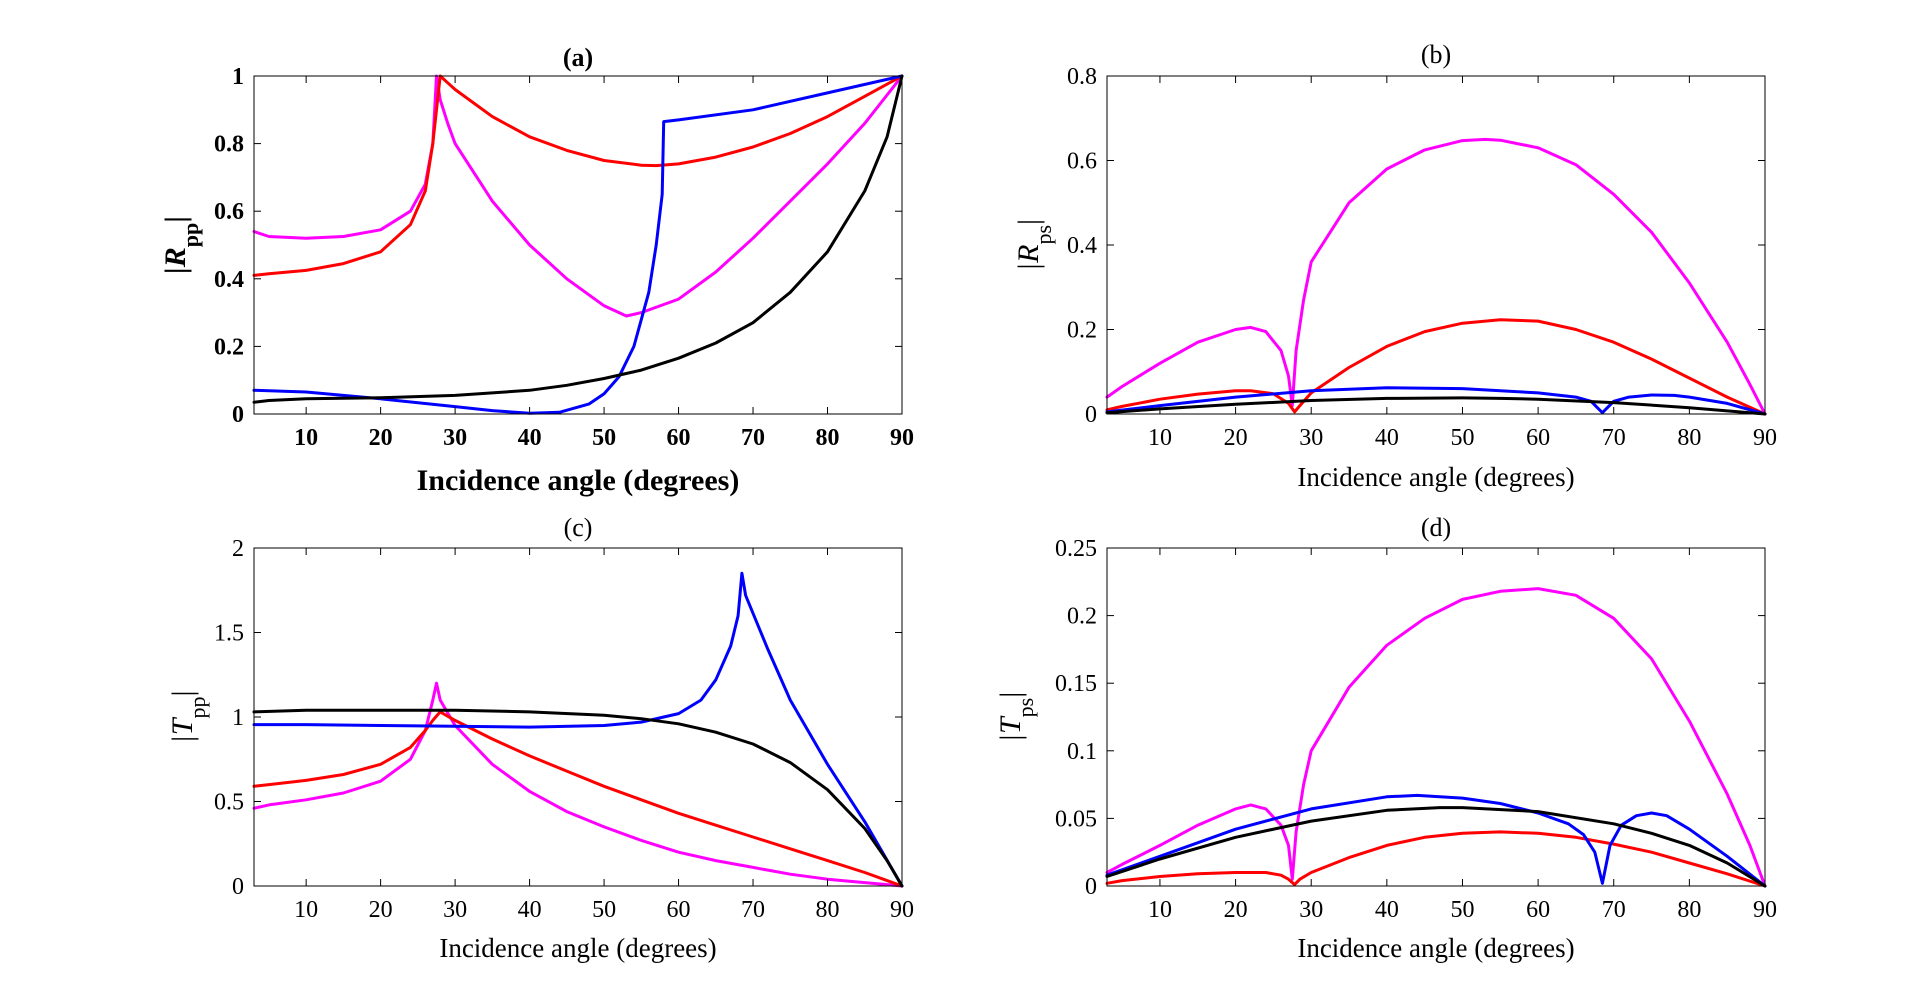  What do you see at coordinates (1076, 819) in the screenshot?
I see `y-tick-label: 0.05` at bounding box center [1076, 819].